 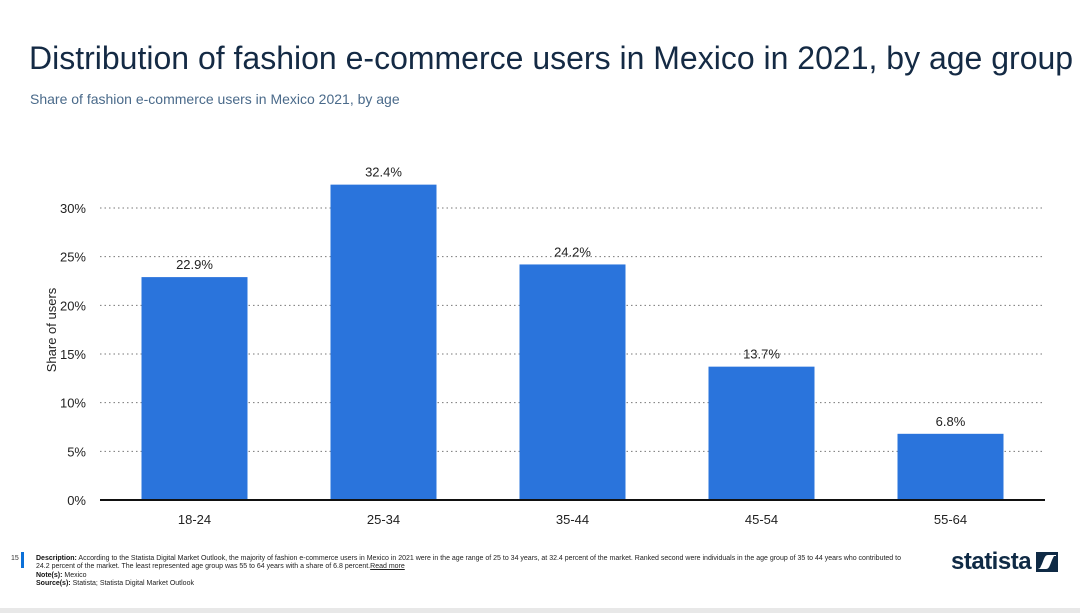 What do you see at coordinates (22, 560) in the screenshot?
I see `accent-bar` at bounding box center [22, 560].